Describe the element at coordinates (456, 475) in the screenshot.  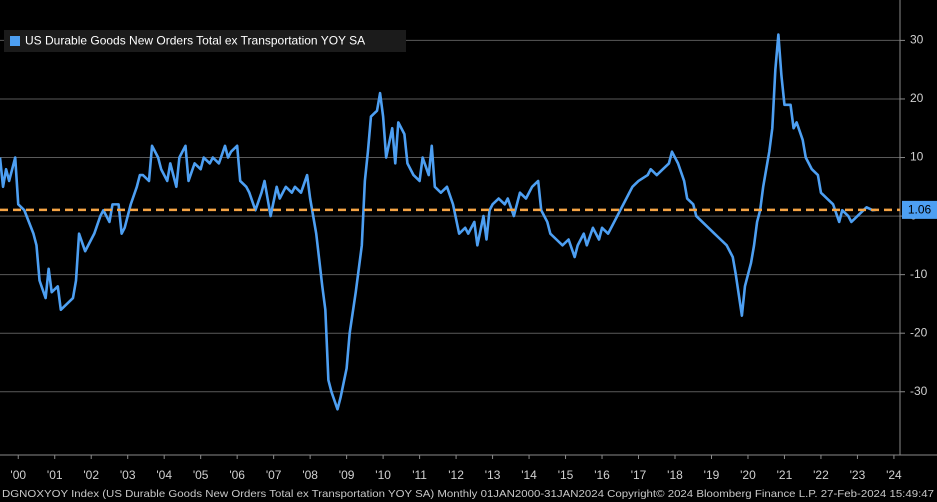
I see `x-tick-label: '12` at that location.